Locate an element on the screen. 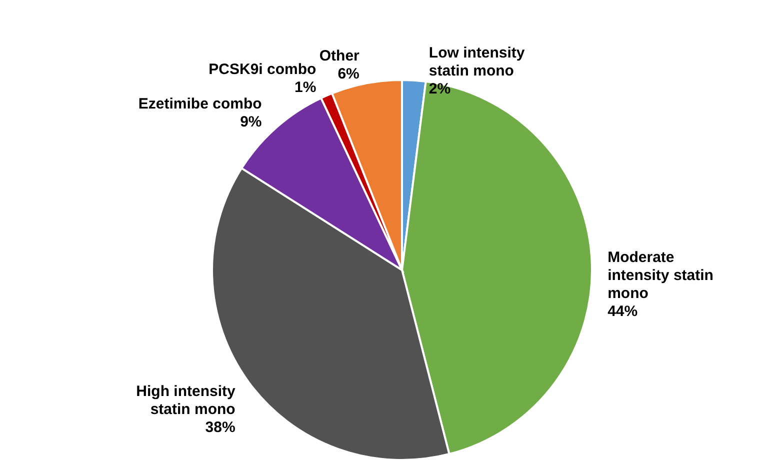 The height and width of the screenshot is (465, 782). slice-label: Moderate intensity statin mono is located at coordinates (661, 275).